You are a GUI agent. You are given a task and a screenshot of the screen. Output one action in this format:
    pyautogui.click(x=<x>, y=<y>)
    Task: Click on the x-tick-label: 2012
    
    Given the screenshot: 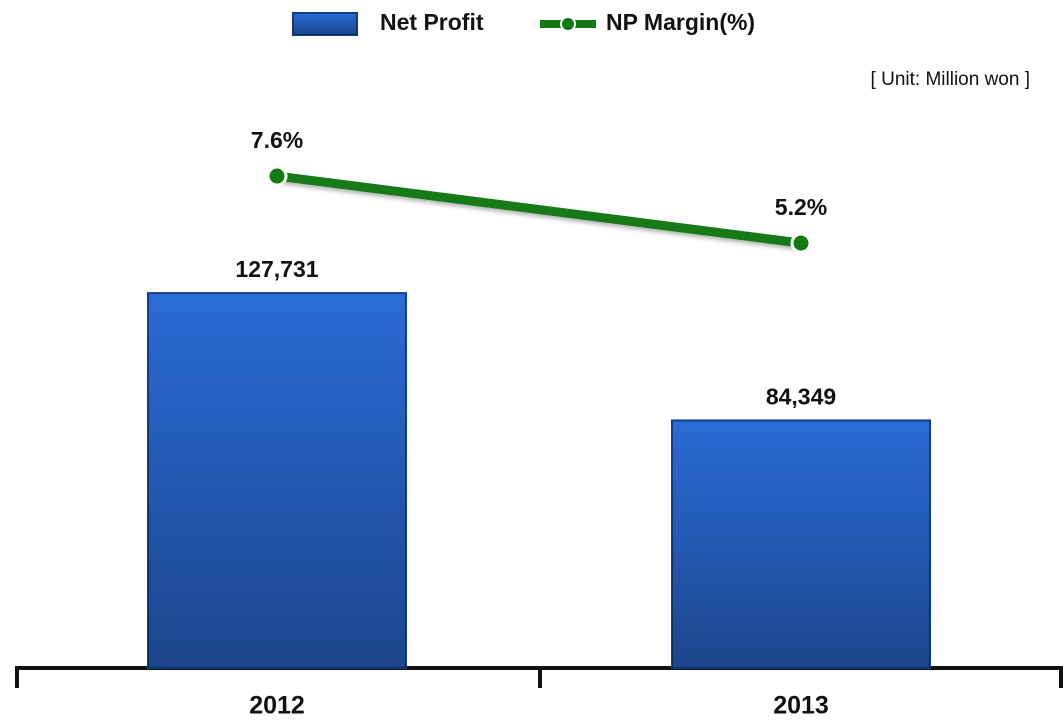 What is the action you would take?
    pyautogui.click(x=277, y=706)
    